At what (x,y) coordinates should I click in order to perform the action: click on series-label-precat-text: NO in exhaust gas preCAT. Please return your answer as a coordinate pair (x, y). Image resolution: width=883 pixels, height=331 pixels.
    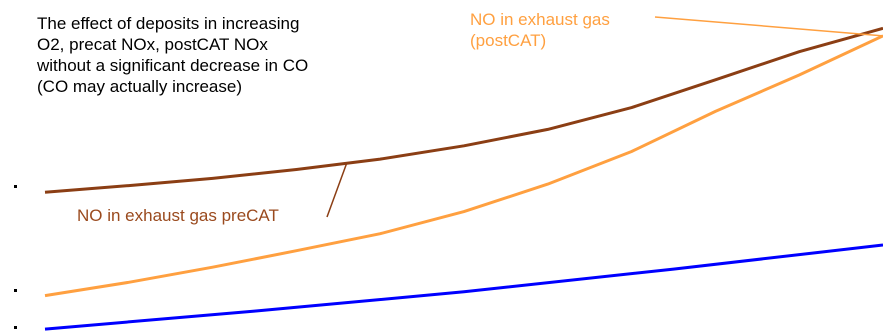
    Looking at the image, I should click on (178, 215).